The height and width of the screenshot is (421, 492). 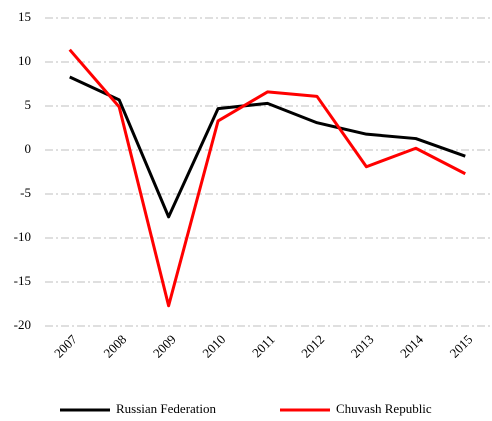 What do you see at coordinates (166, 408) in the screenshot?
I see `legend-label: Russian Federation` at bounding box center [166, 408].